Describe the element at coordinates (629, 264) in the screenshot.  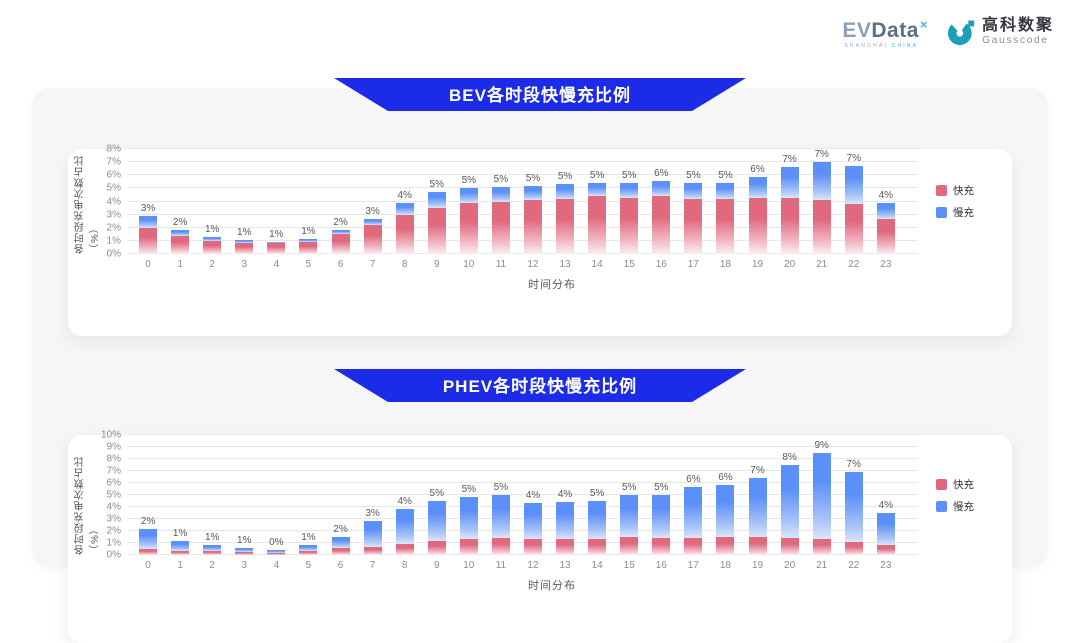
I see `x-tick-label: 15` at that location.